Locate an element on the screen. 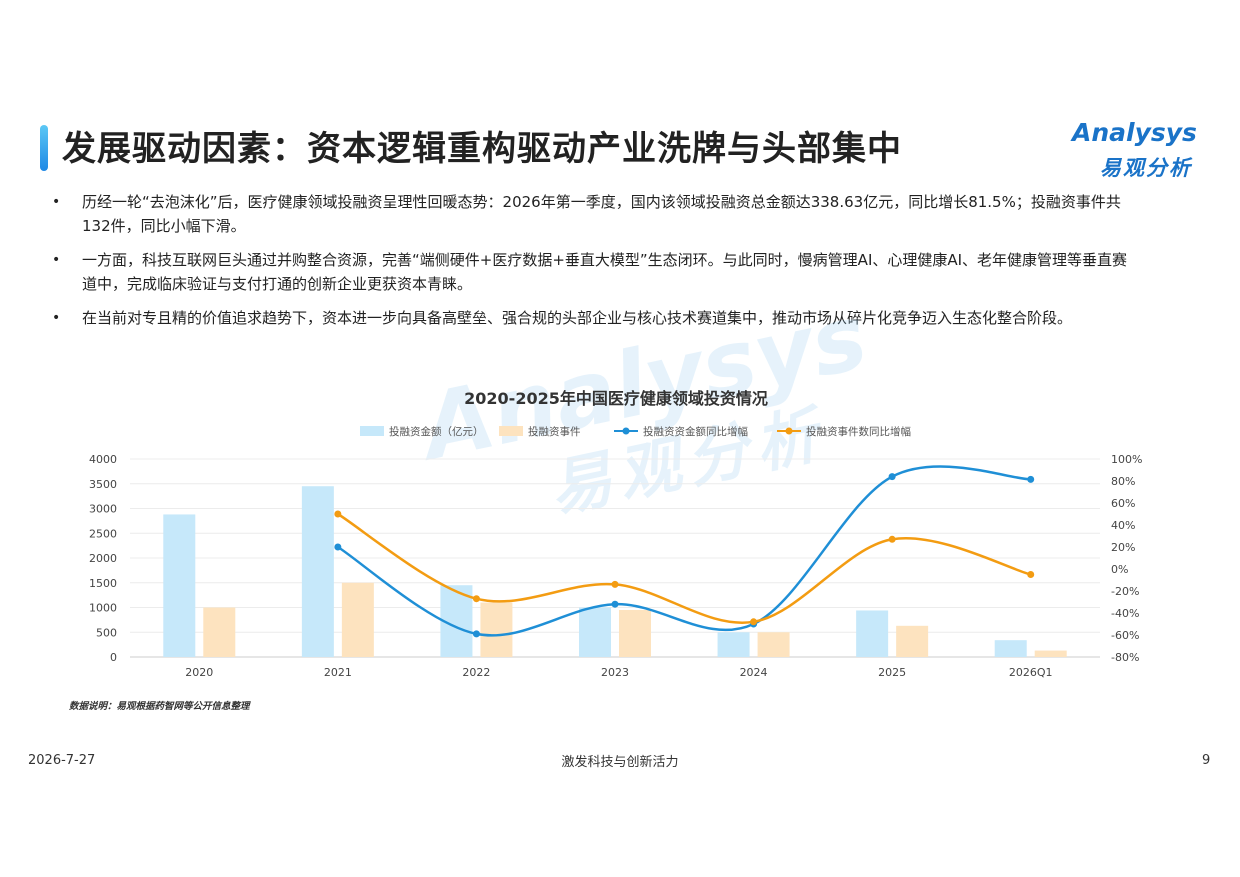  left-tick-label: 1000 is located at coordinates (103, 608).